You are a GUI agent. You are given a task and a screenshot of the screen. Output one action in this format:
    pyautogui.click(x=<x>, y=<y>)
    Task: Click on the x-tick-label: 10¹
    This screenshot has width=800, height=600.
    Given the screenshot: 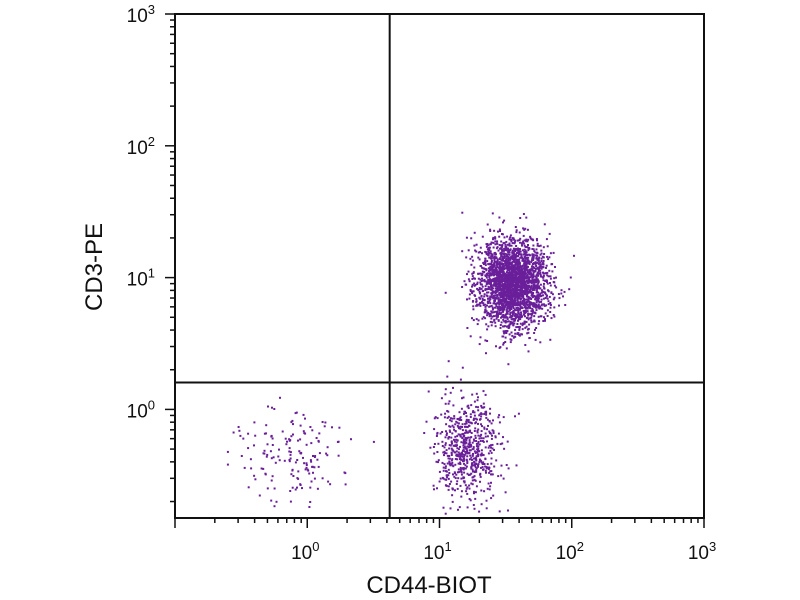 What is the action you would take?
    pyautogui.click(x=437, y=551)
    